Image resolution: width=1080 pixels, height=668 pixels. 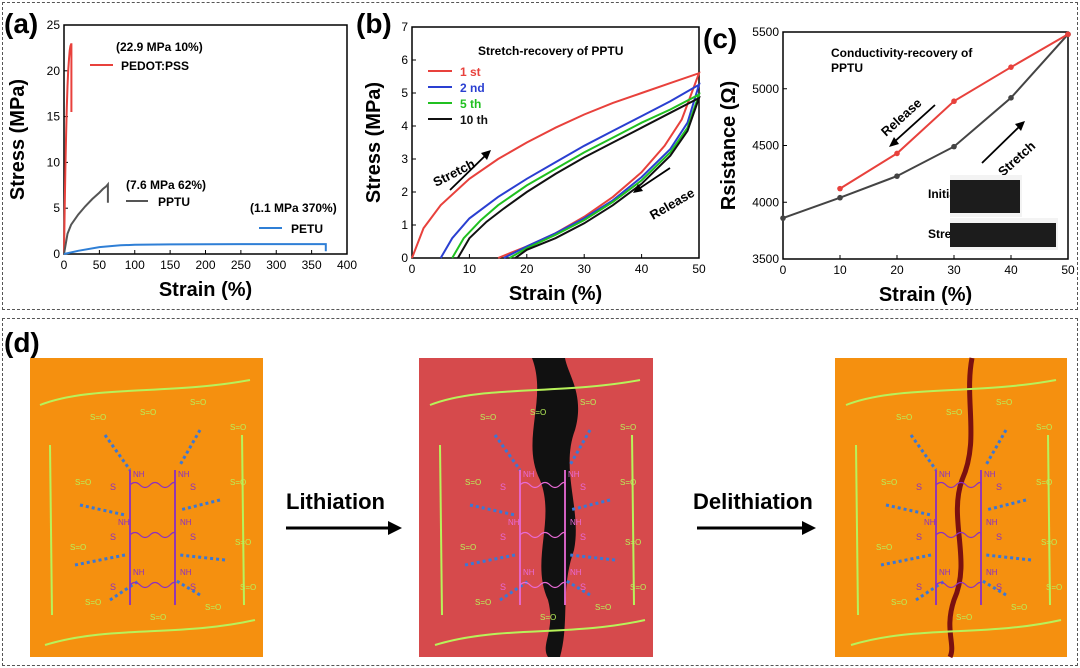 I want to click on y-tick-label: 4500, so click(x=765, y=146).